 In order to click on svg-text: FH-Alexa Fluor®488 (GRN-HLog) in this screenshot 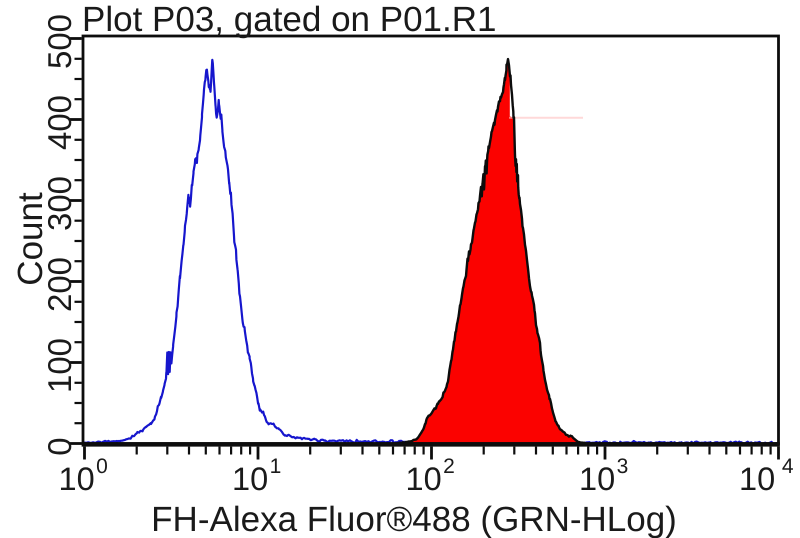, I will do `click(414, 519)`.